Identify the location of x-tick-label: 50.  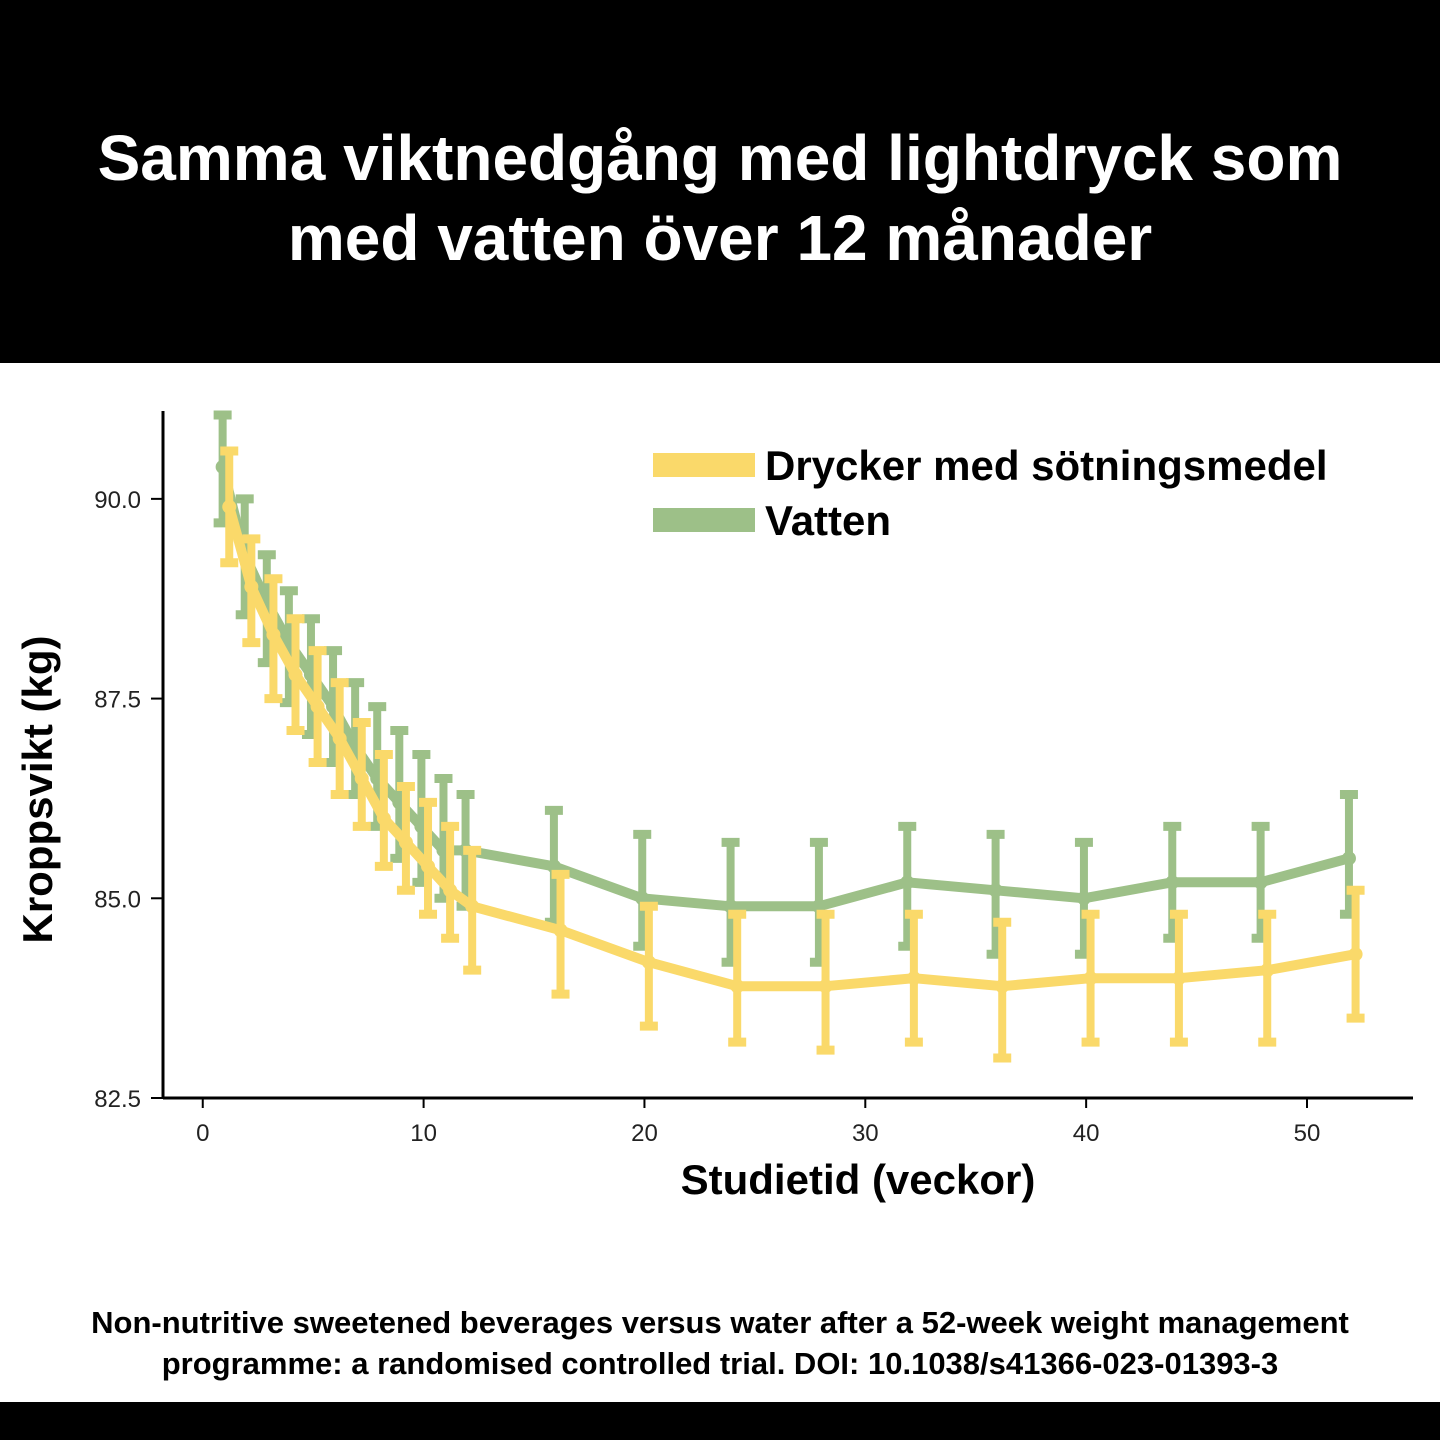
(1307, 1133).